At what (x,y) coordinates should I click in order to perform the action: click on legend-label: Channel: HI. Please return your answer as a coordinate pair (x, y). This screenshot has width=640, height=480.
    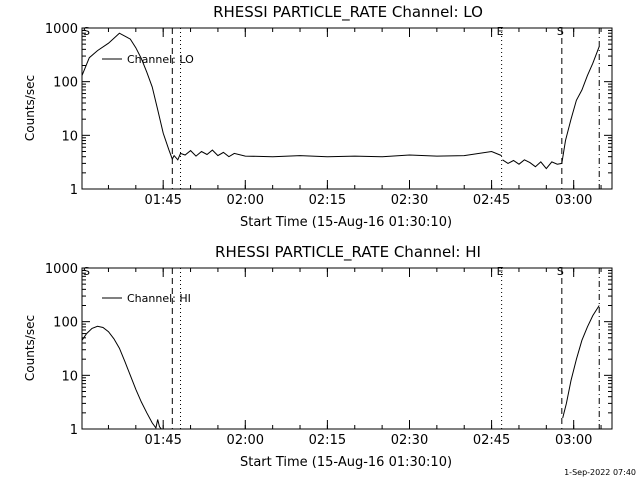
    Looking at the image, I should click on (159, 298).